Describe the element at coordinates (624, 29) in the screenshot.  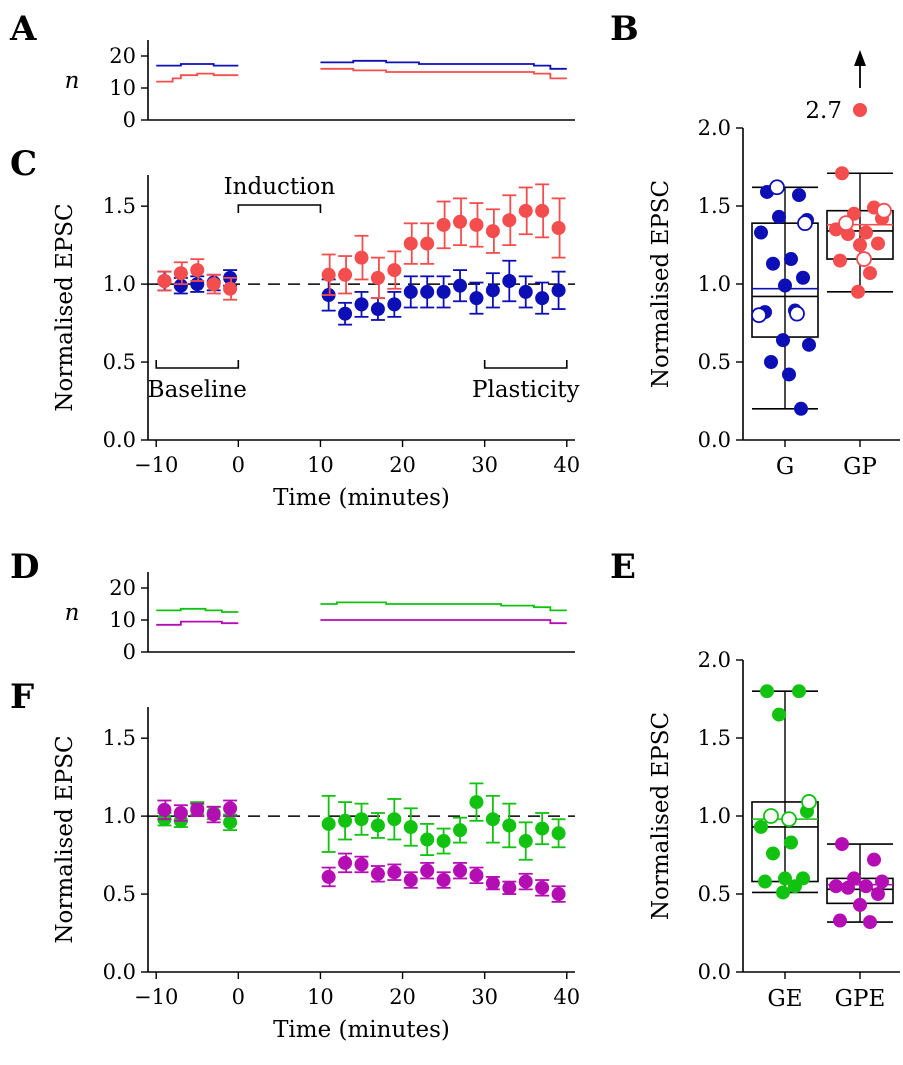
I see `panel-letter-b: B` at that location.